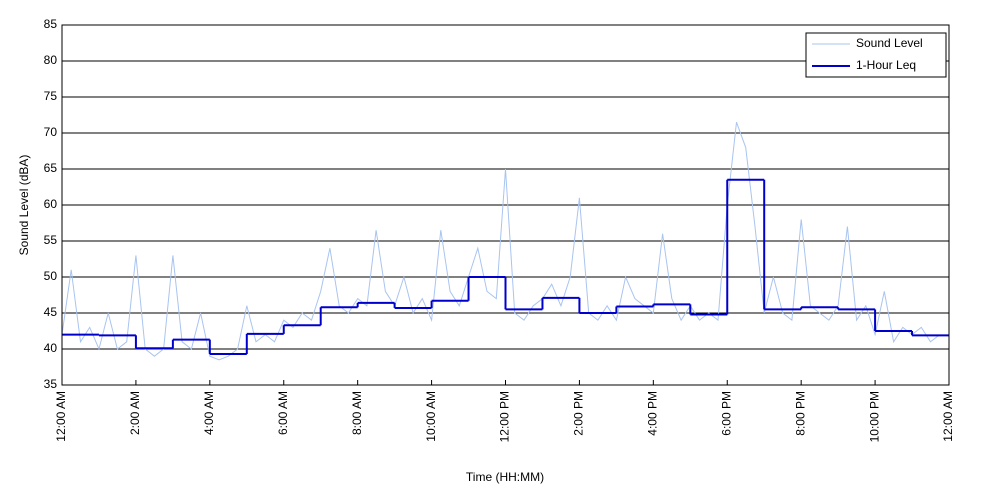  What do you see at coordinates (505, 416) in the screenshot?
I see `x-tick-label: 12:00 PM` at bounding box center [505, 416].